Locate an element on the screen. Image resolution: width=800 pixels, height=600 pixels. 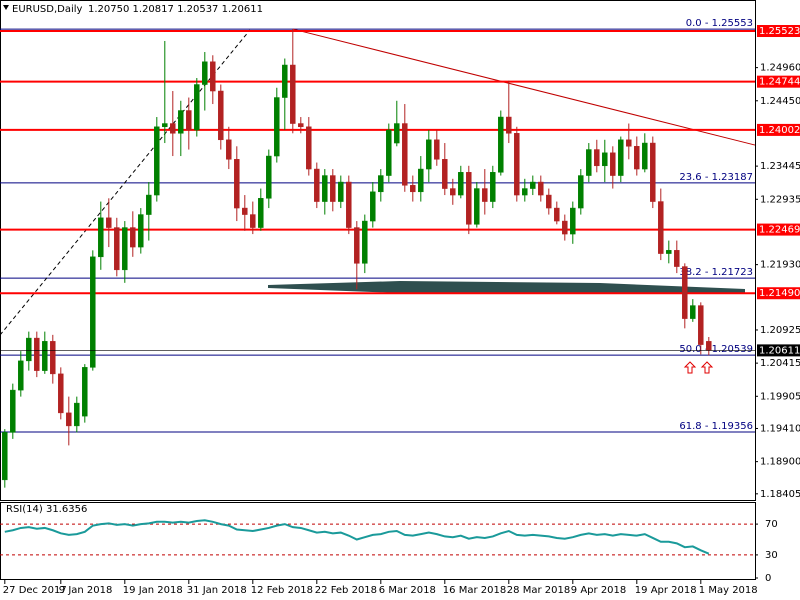
fib-label: 61.8 - 1.19356 is located at coordinates (716, 426).